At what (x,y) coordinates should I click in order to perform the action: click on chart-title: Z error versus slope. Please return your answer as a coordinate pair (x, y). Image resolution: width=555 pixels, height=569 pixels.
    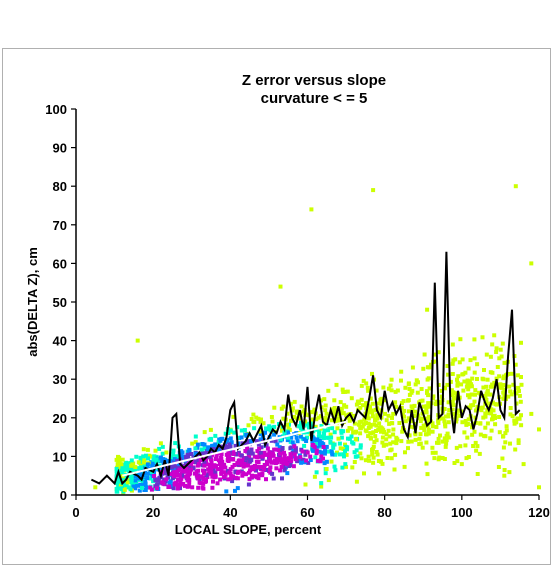
    Looking at the image, I should click on (314, 80).